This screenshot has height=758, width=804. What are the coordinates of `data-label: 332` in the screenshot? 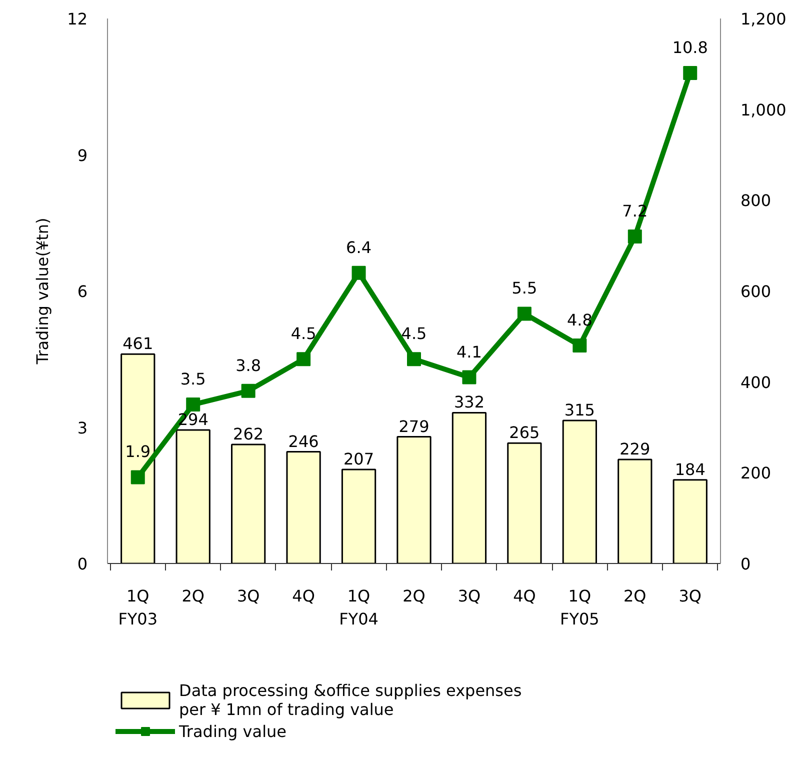 It's located at (469, 402).